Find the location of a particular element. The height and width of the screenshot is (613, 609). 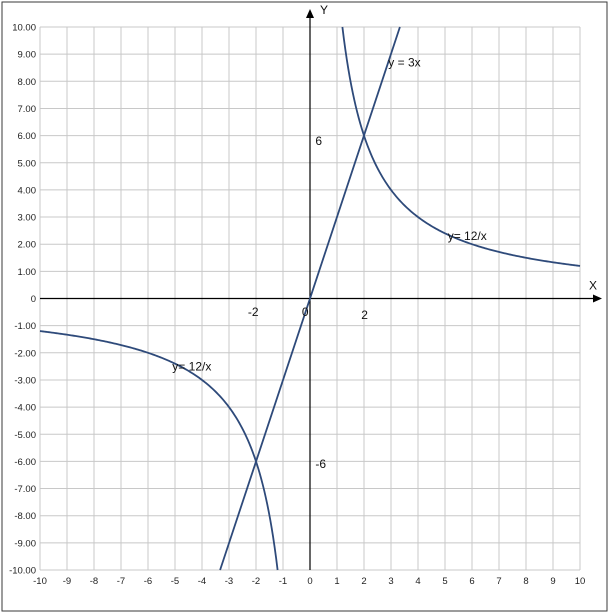

y-axis-arrow is located at coordinates (310, 13).